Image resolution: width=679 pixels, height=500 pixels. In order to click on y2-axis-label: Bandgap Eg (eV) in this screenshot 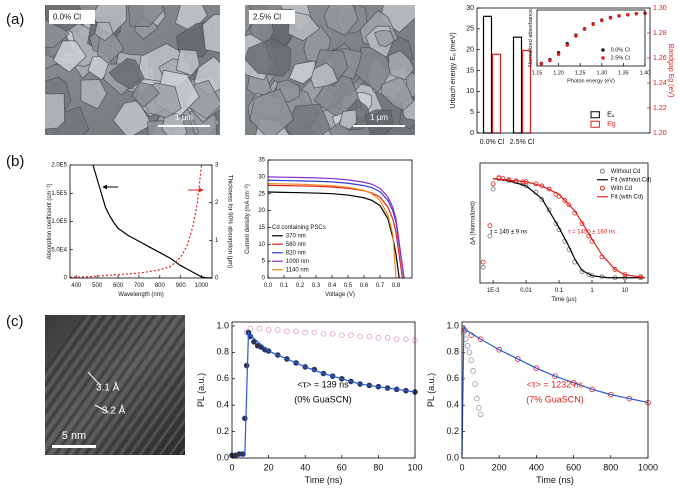, I will do `click(670, 71)`.